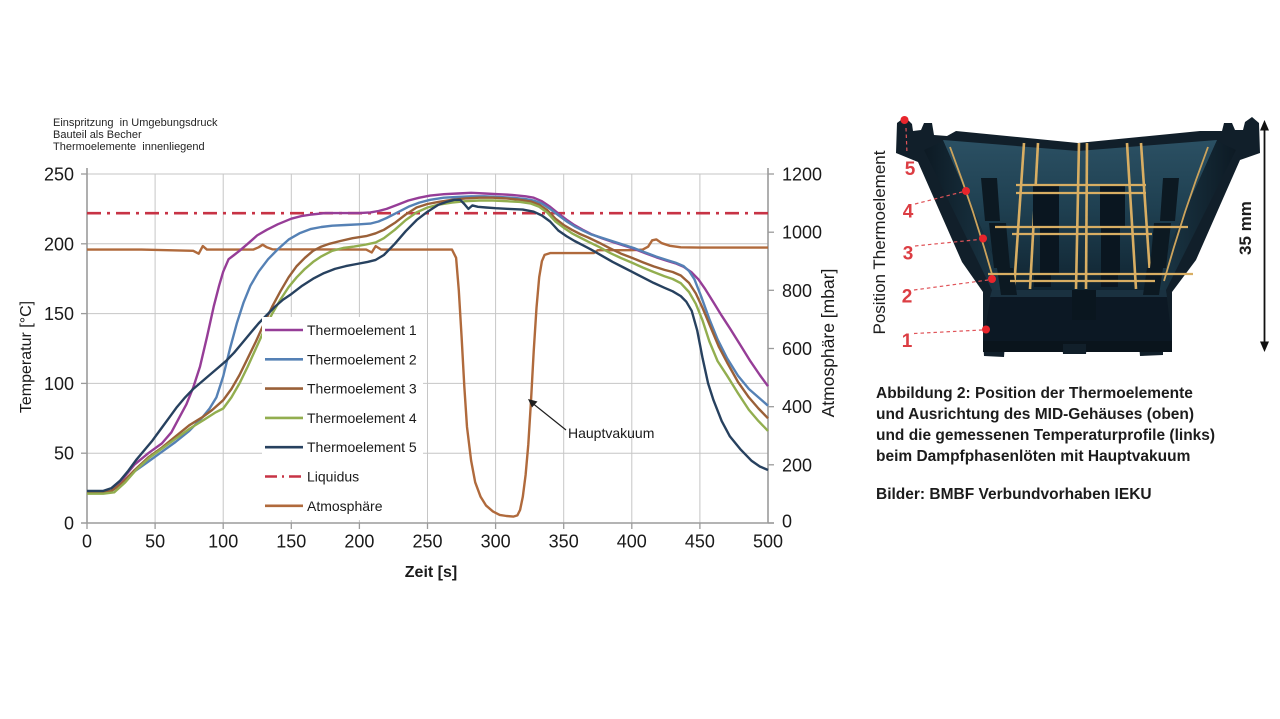  Describe the element at coordinates (797, 291) in the screenshot. I see `svg-text: 800` at that location.